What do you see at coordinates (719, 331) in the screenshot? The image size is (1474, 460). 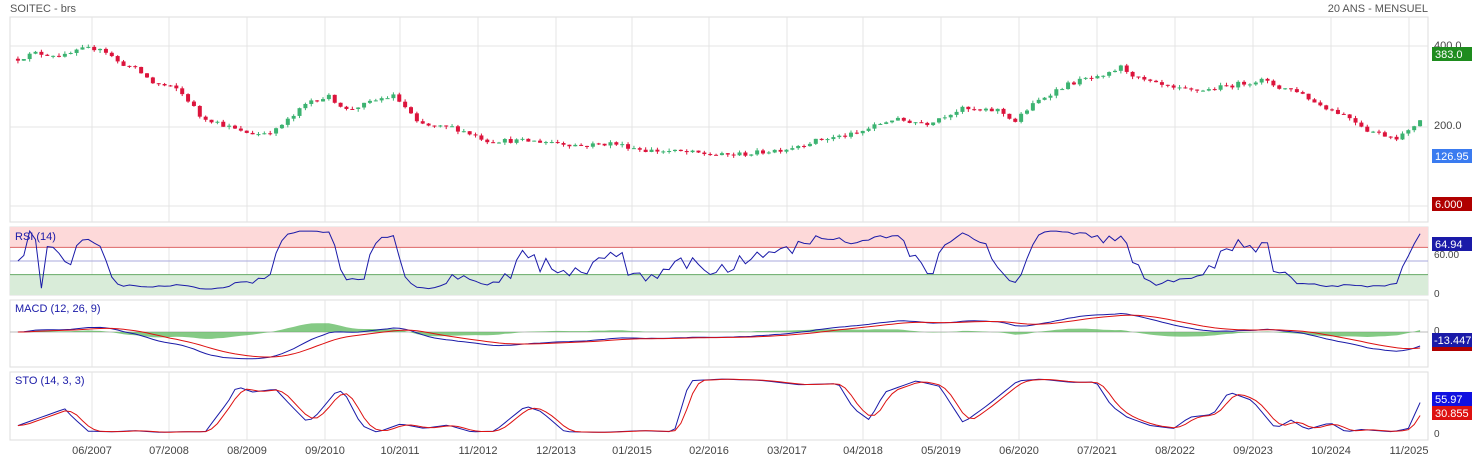 I see `macd-histogram` at bounding box center [719, 331].